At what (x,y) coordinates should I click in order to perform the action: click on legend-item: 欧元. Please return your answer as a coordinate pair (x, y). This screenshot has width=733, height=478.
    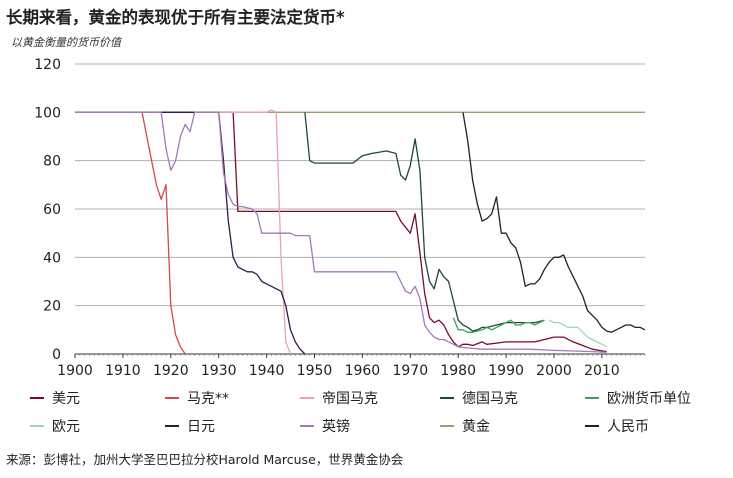
    Looking at the image, I should click on (55, 426).